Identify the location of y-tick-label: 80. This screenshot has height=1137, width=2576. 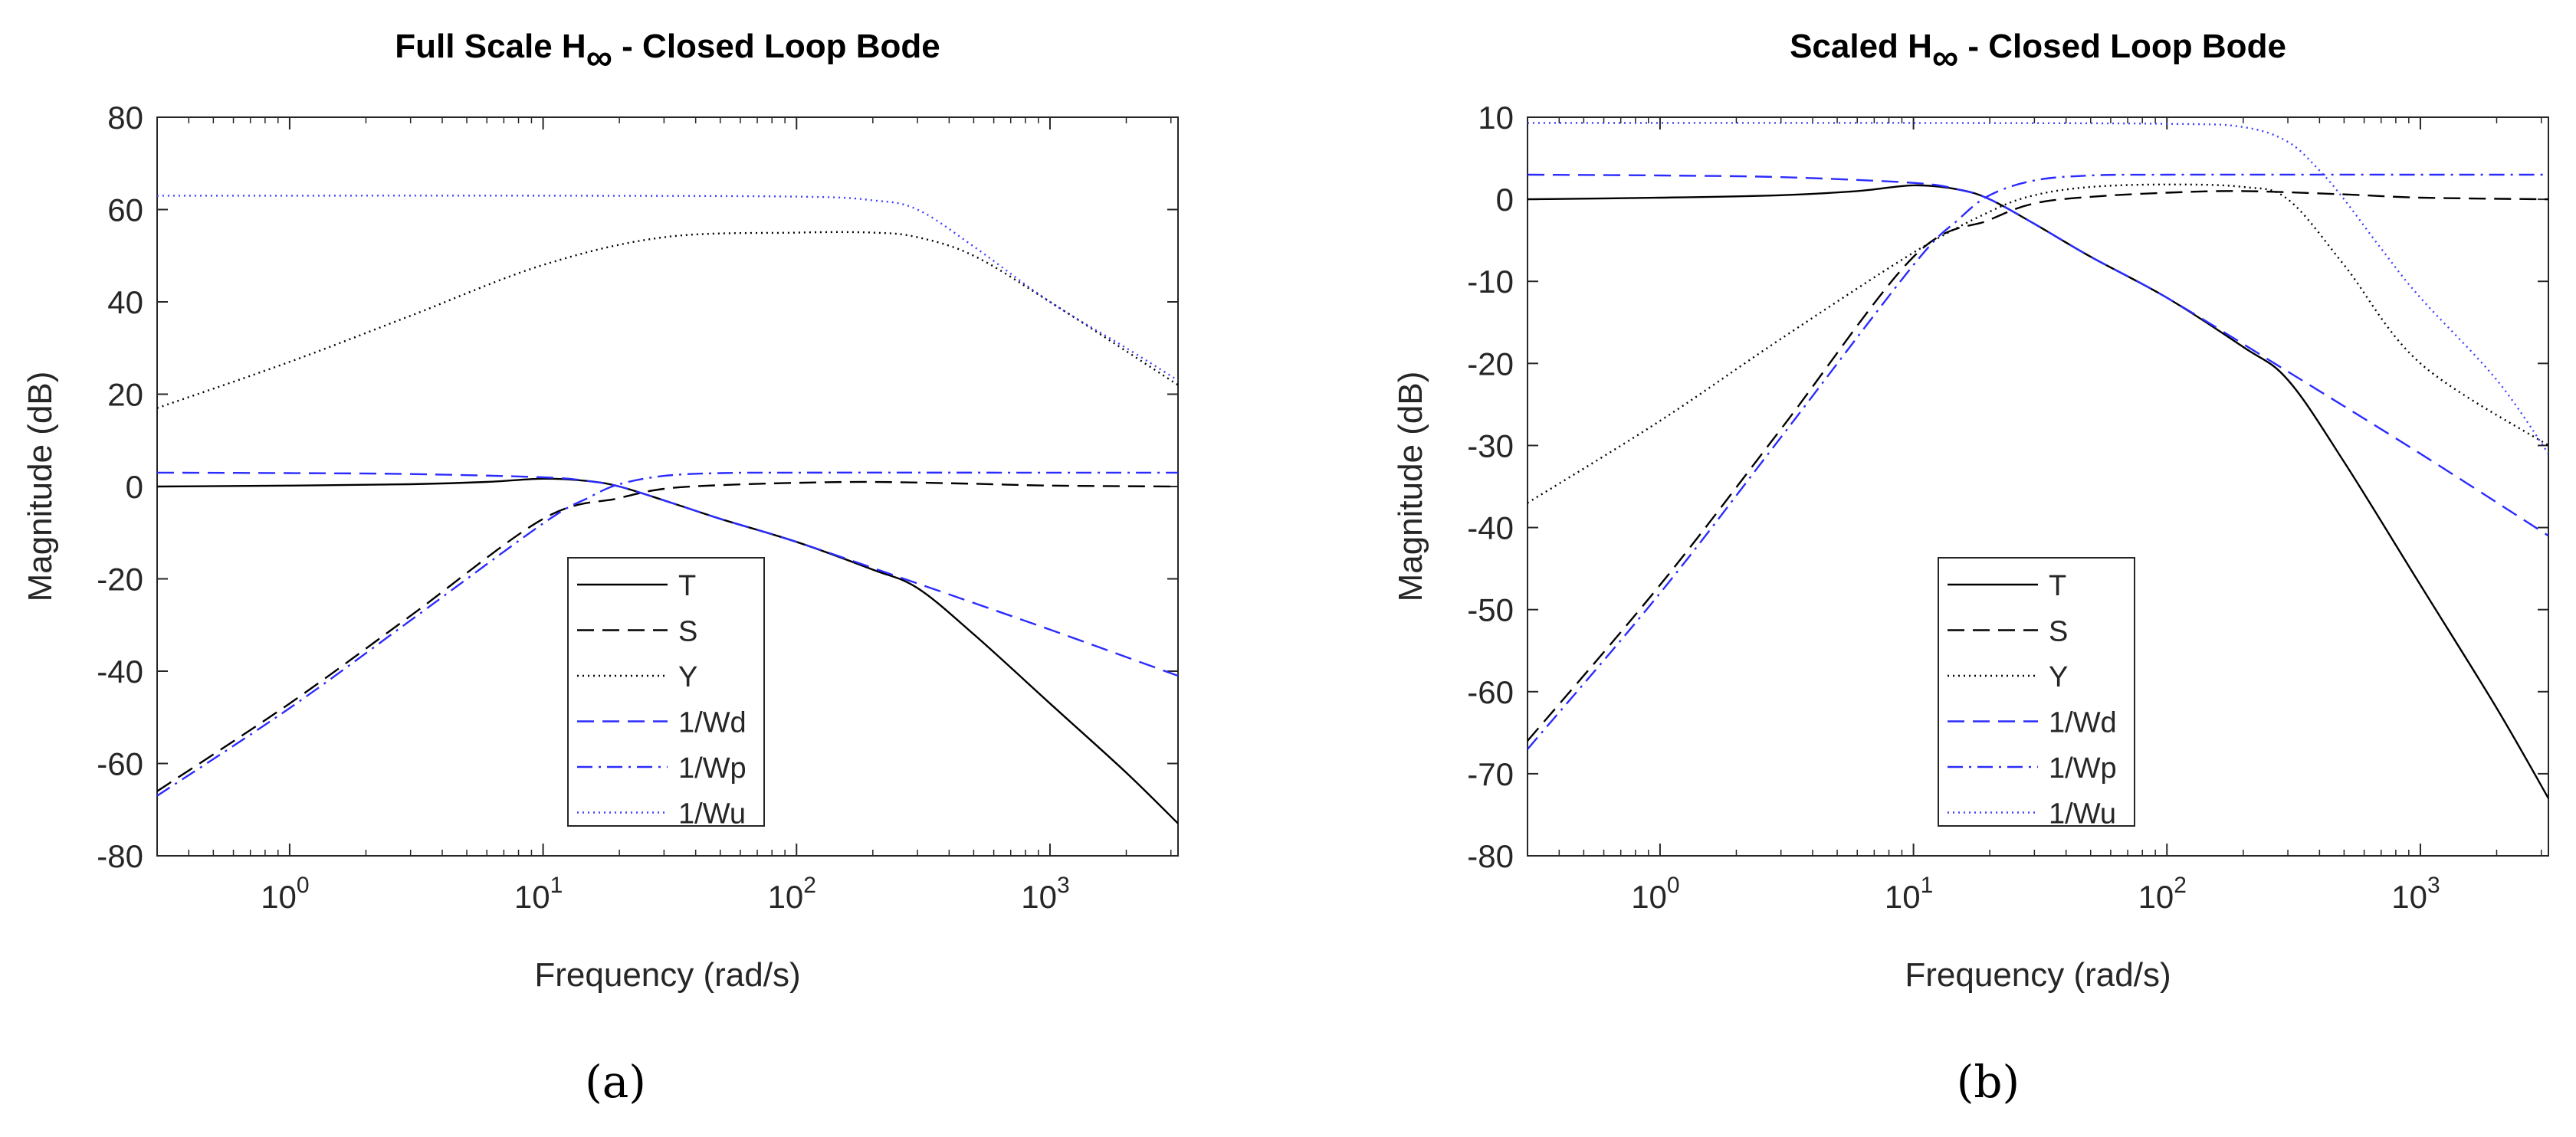
(125, 118).